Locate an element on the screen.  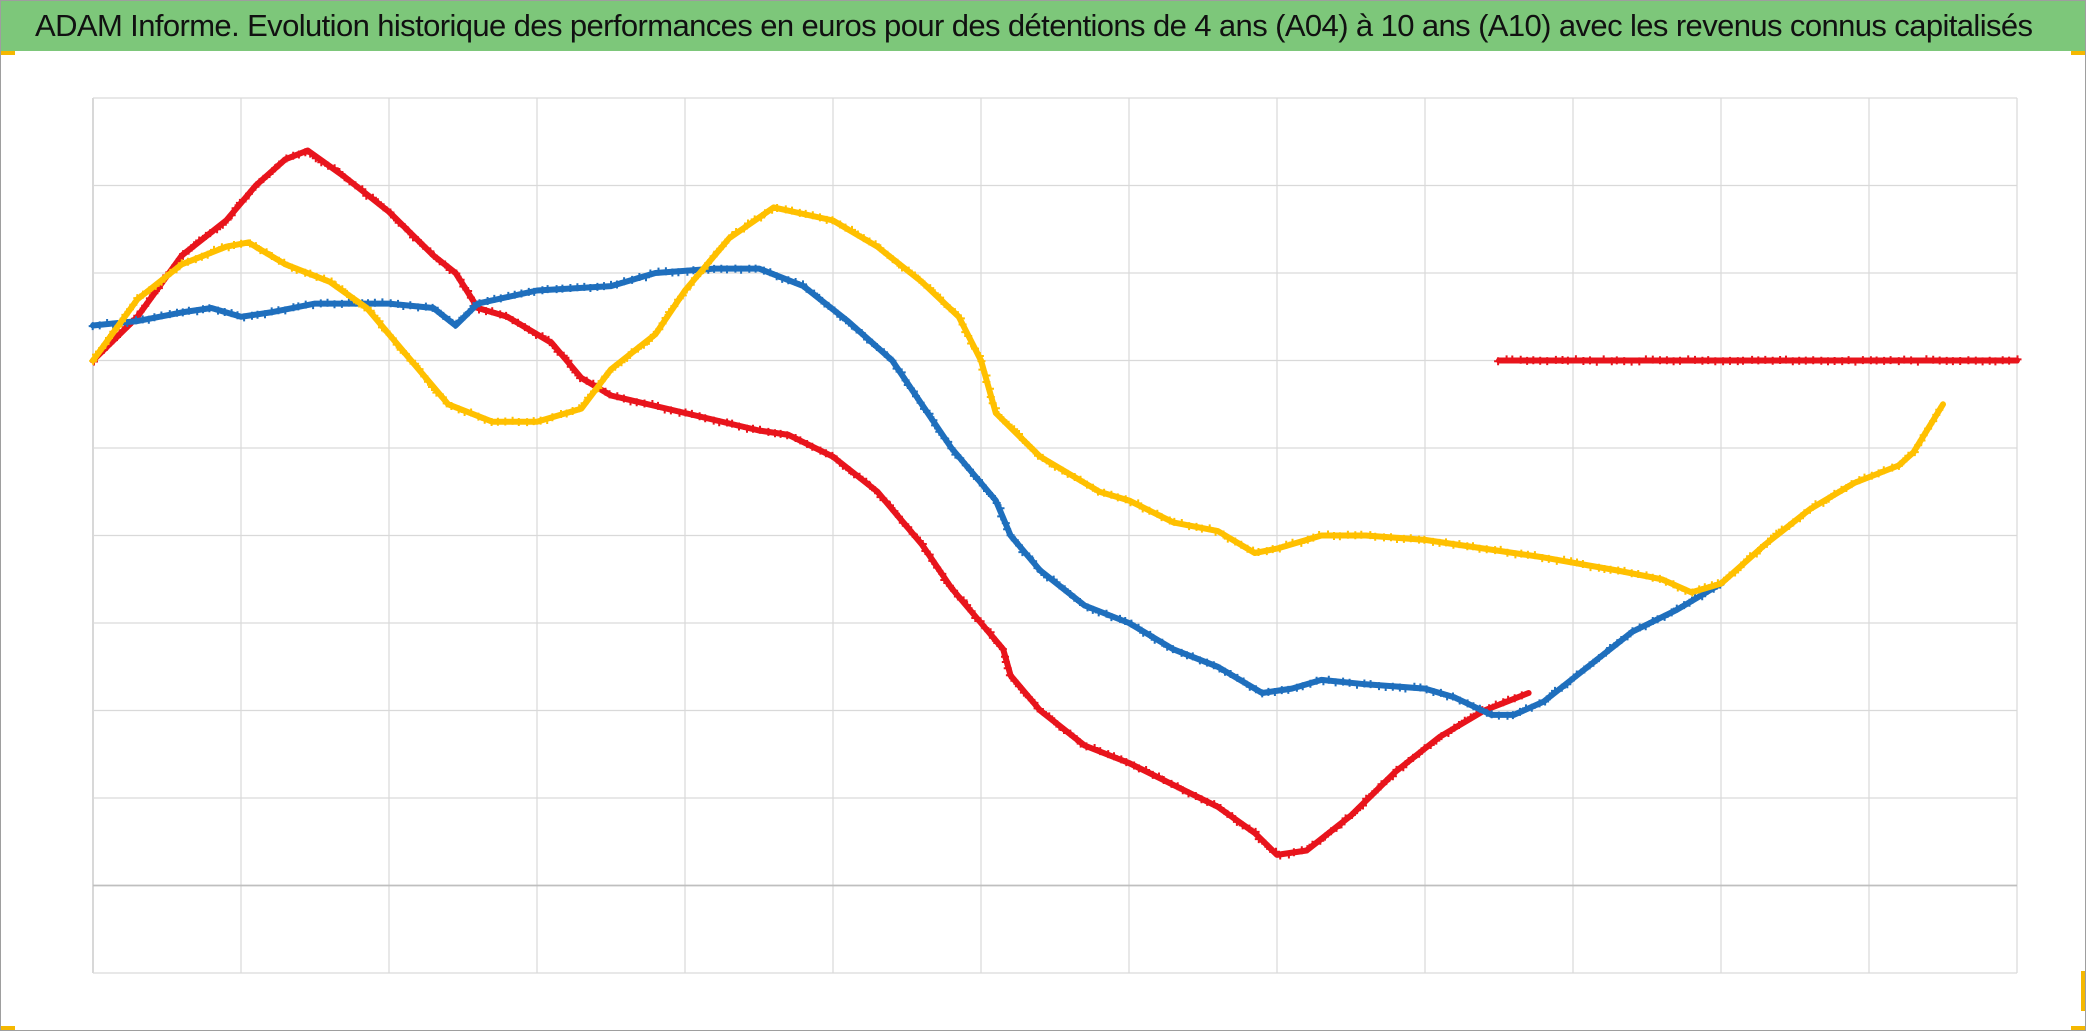
series-markers is located at coordinates (1758, 360).